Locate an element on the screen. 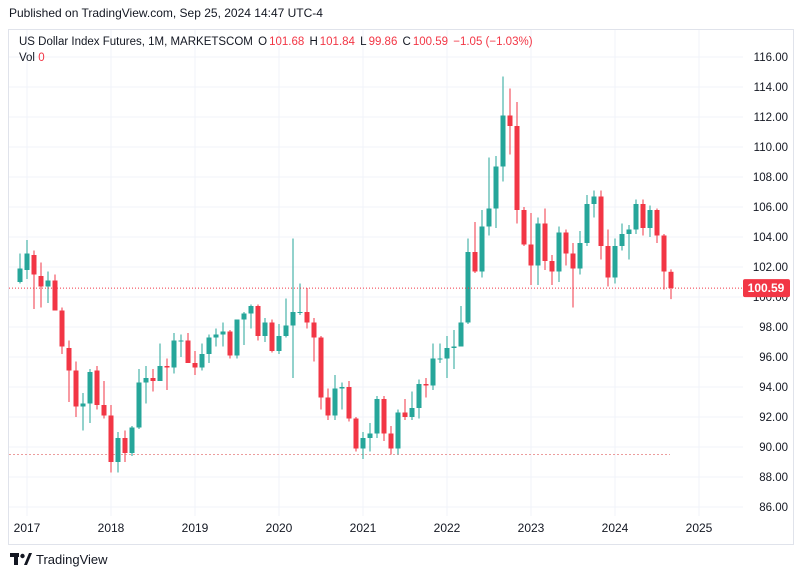 The image size is (804, 578). y-tick-label: 86.00 is located at coordinates (773, 508).